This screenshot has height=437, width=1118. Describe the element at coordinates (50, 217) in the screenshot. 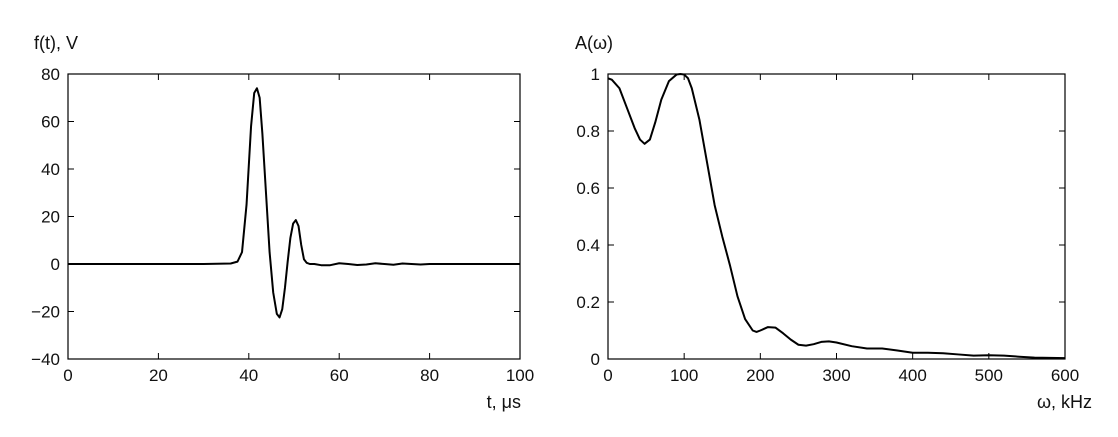

I see `y-tick-label: 20` at that location.